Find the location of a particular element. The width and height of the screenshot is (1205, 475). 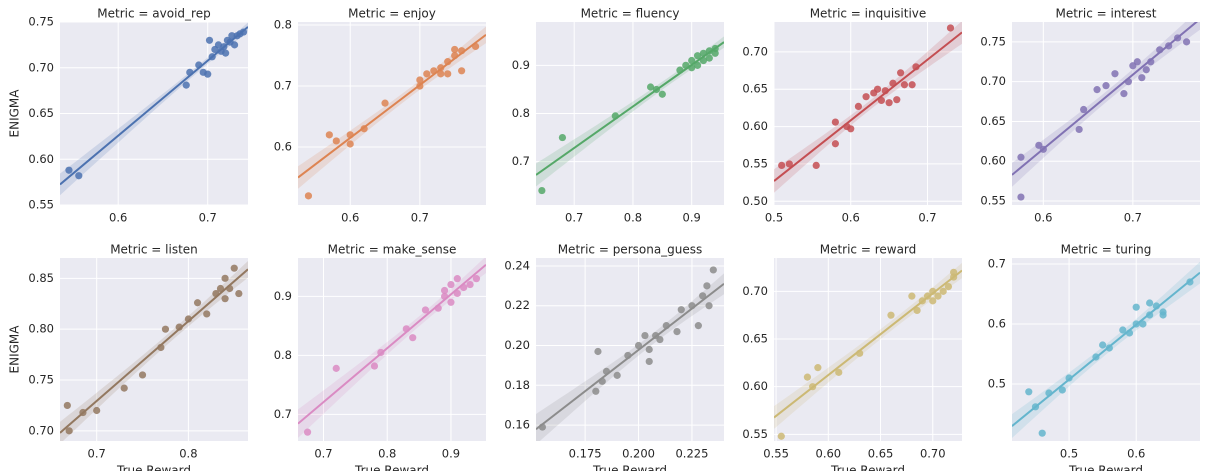

y-tick-label: 0.60 is located at coordinates (755, 386).